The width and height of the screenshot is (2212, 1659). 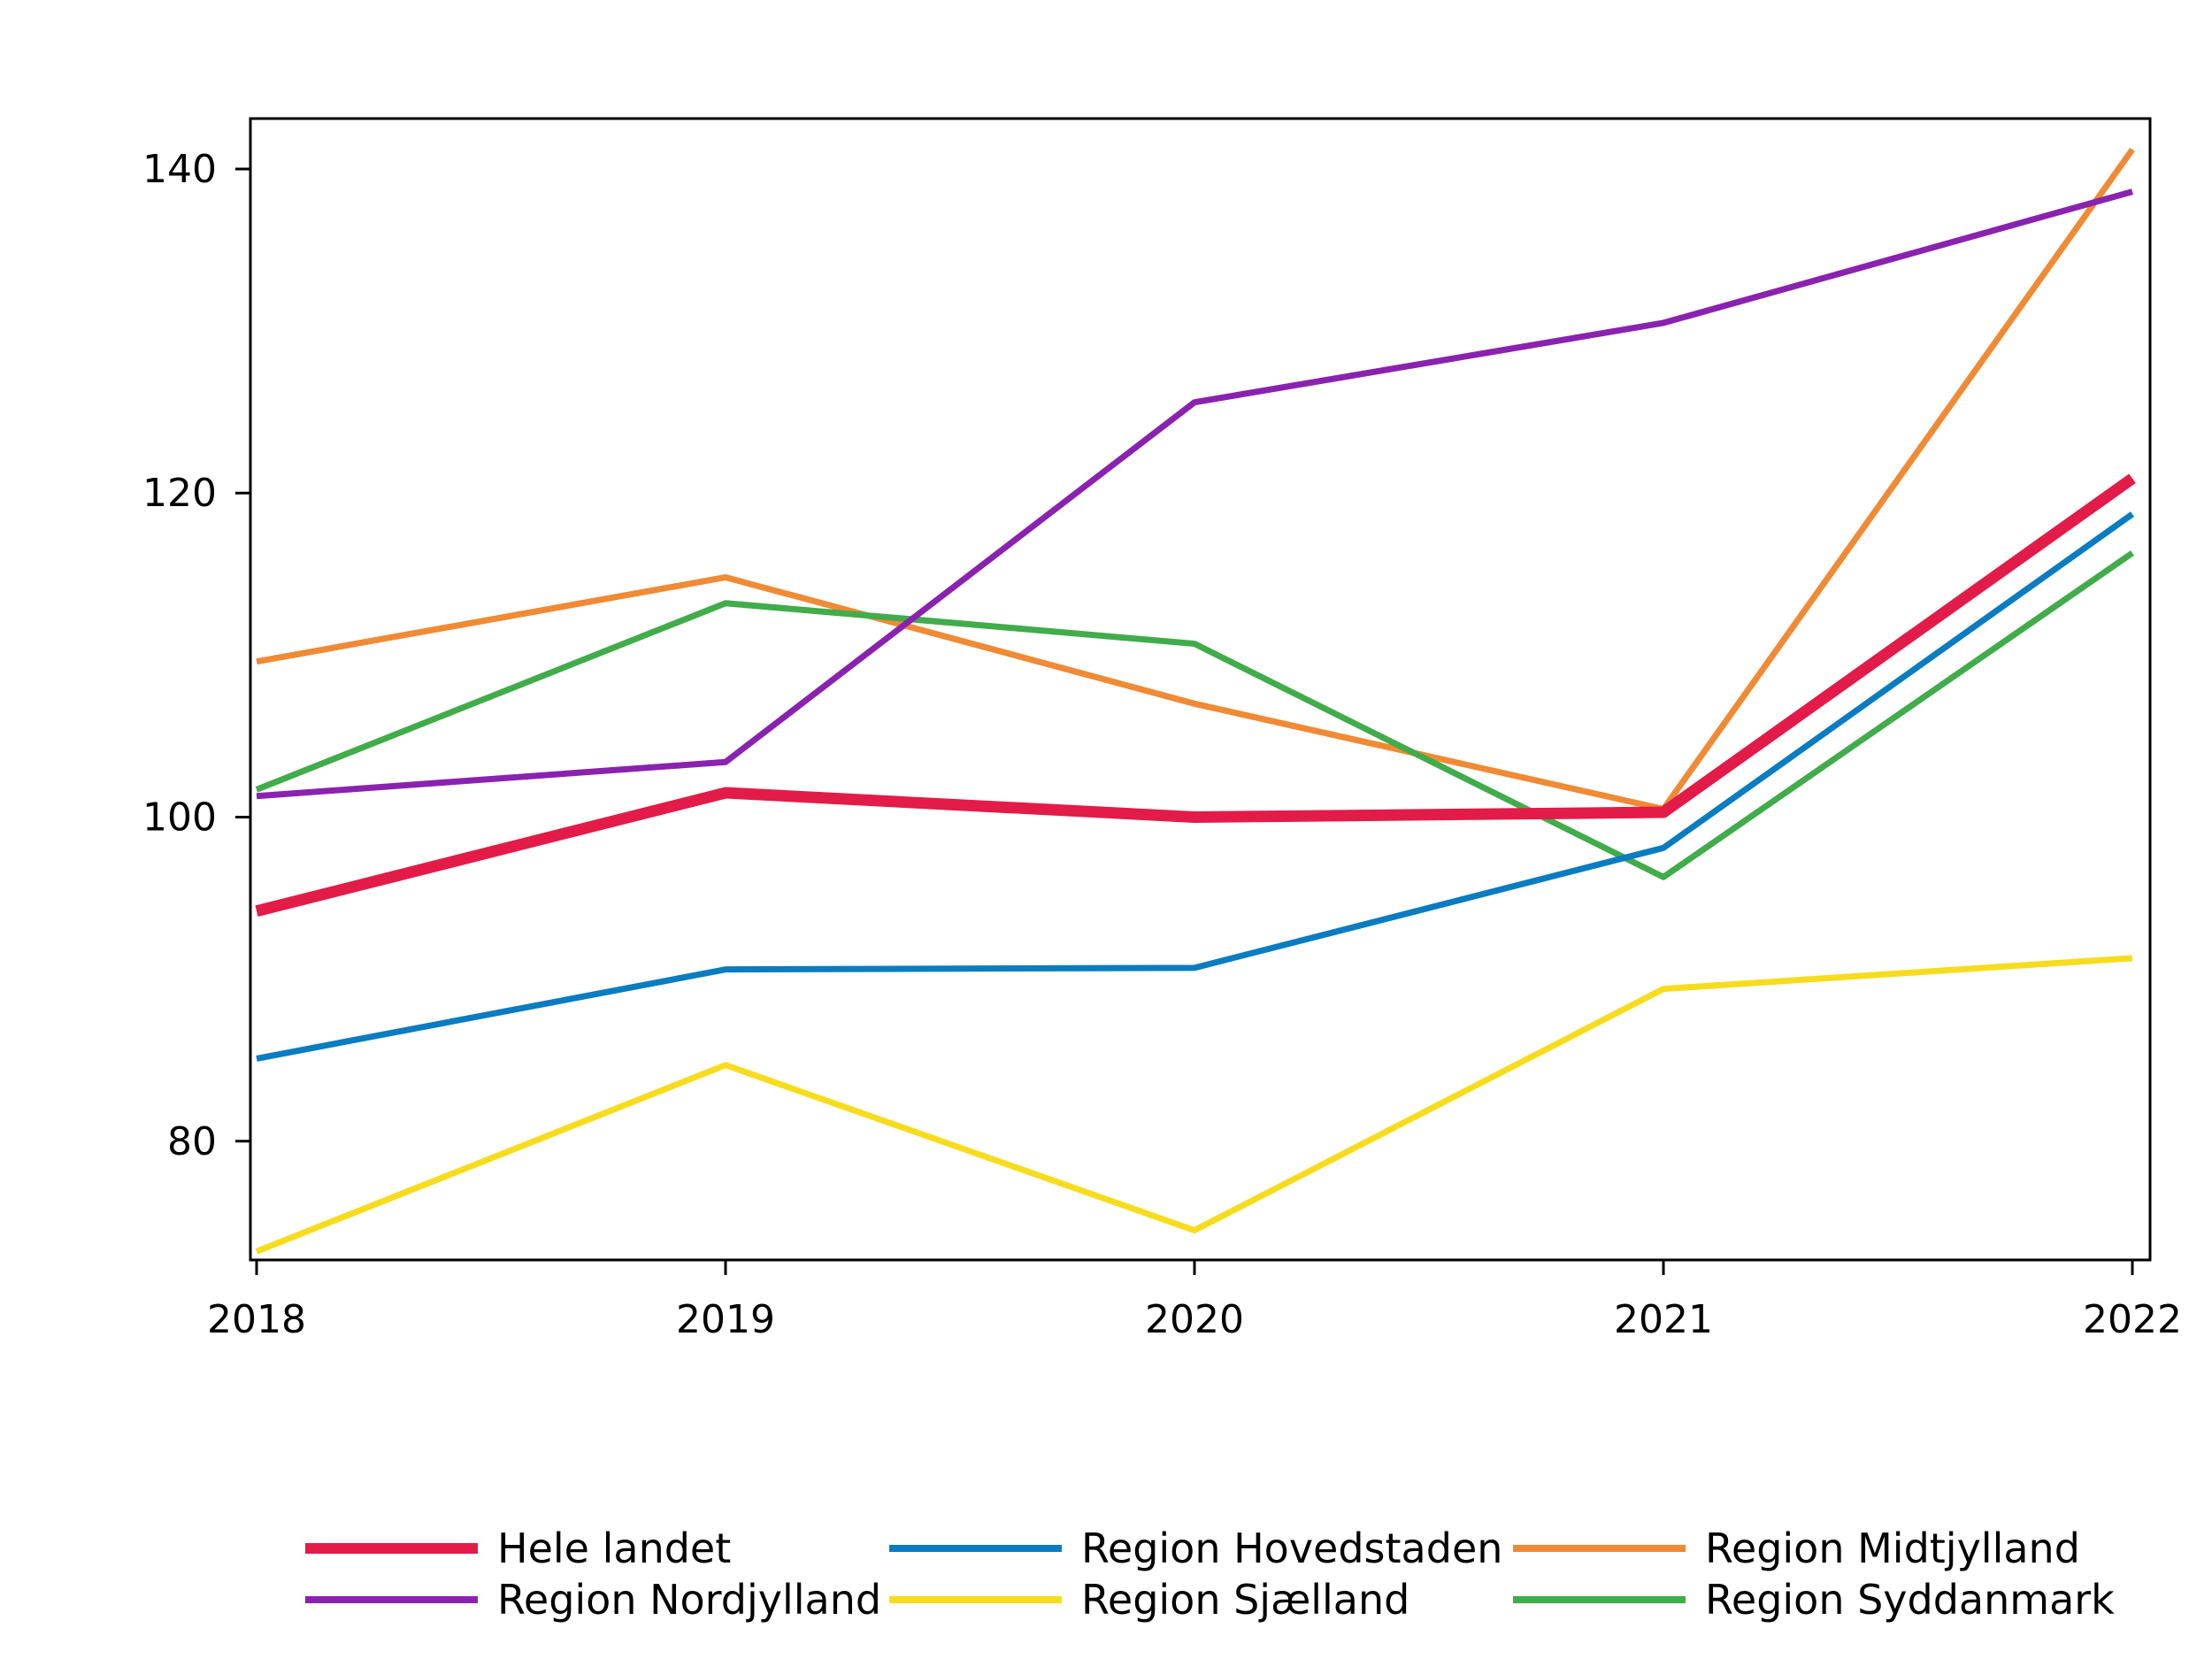 What do you see at coordinates (726, 1320) in the screenshot?
I see `x-tick-label-2019: 2019` at bounding box center [726, 1320].